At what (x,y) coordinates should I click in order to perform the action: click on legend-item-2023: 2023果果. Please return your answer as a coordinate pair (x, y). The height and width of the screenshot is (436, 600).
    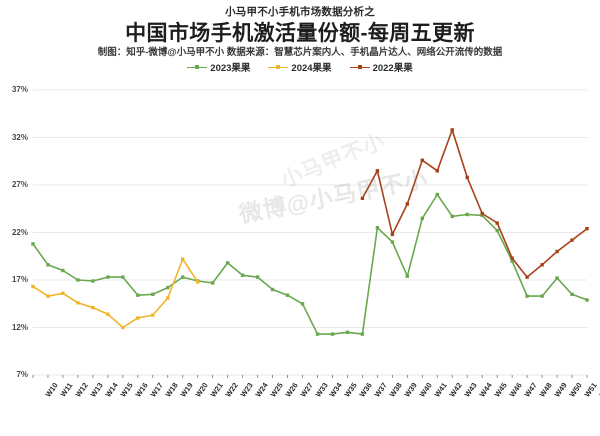
    Looking at the image, I should click on (218, 67).